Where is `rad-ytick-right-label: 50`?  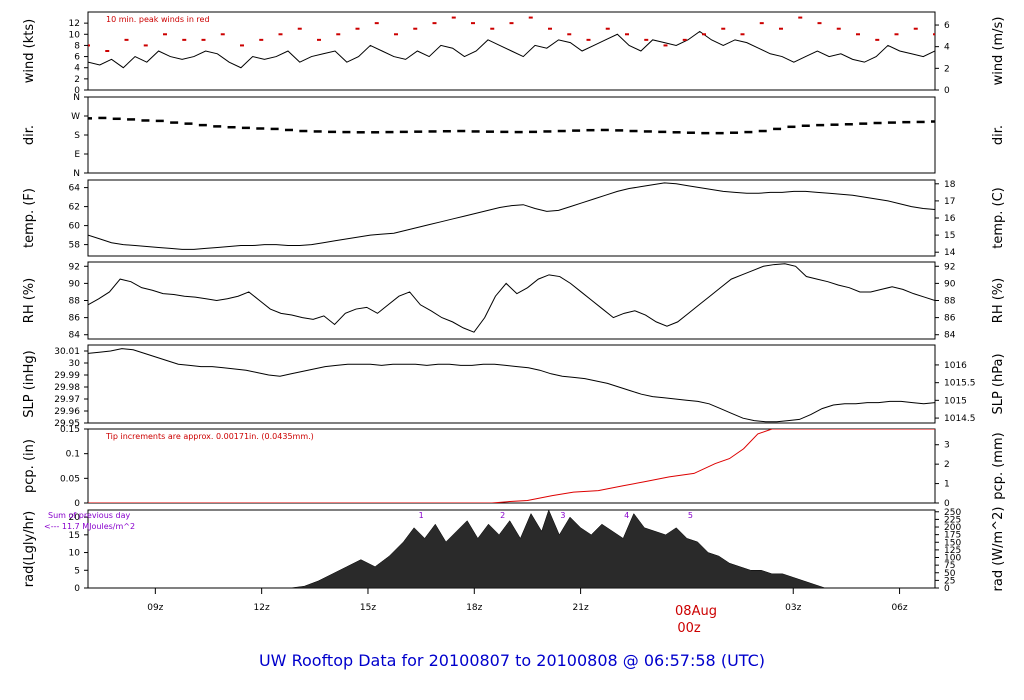
rad-ytick-right-label: 50 is located at coordinates (950, 574).